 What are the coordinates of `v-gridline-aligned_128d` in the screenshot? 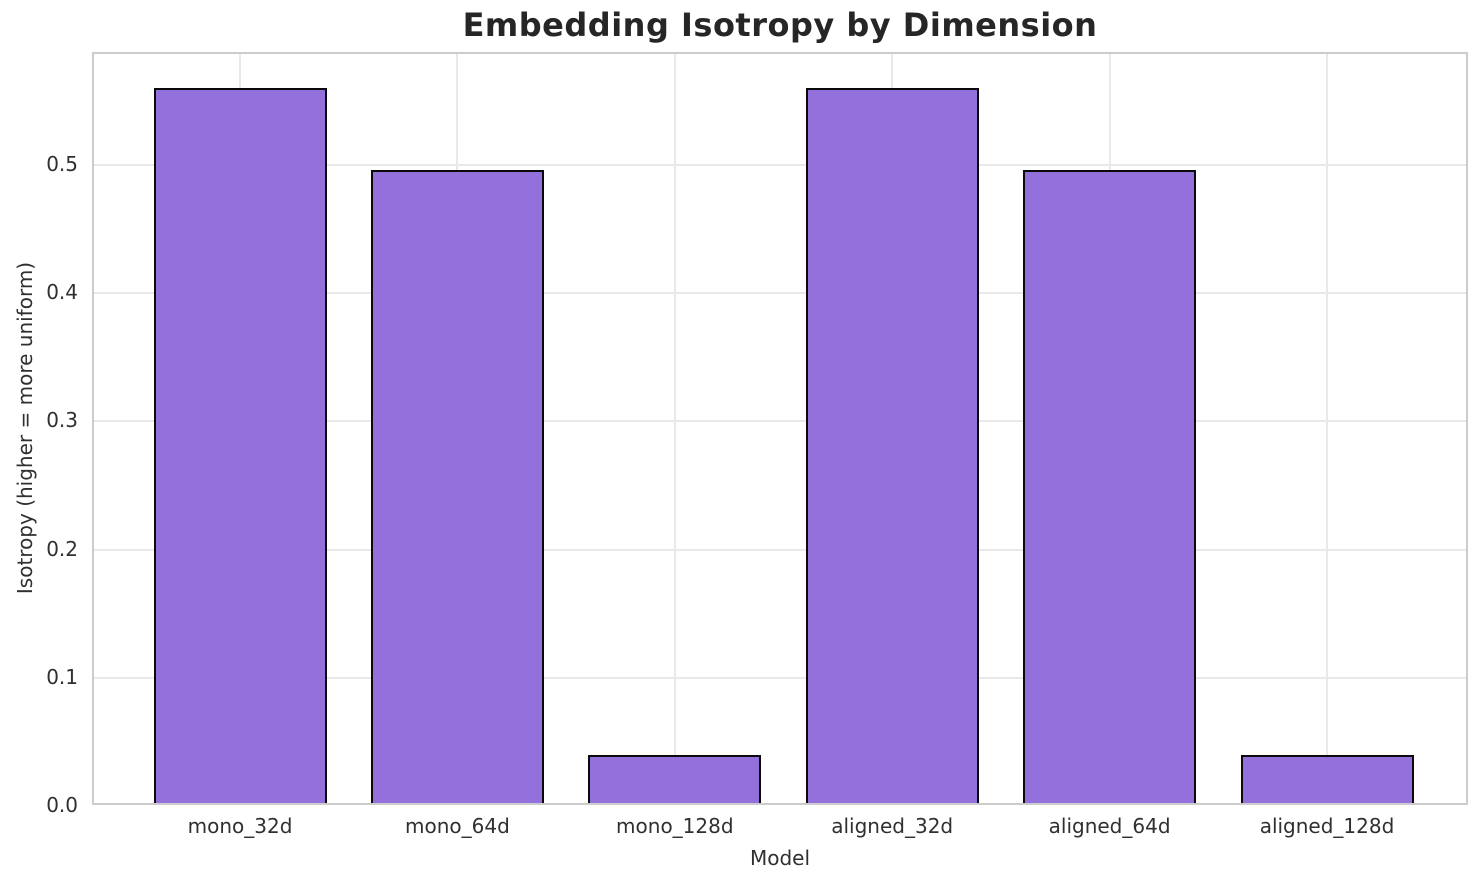 It's located at (1327, 428).